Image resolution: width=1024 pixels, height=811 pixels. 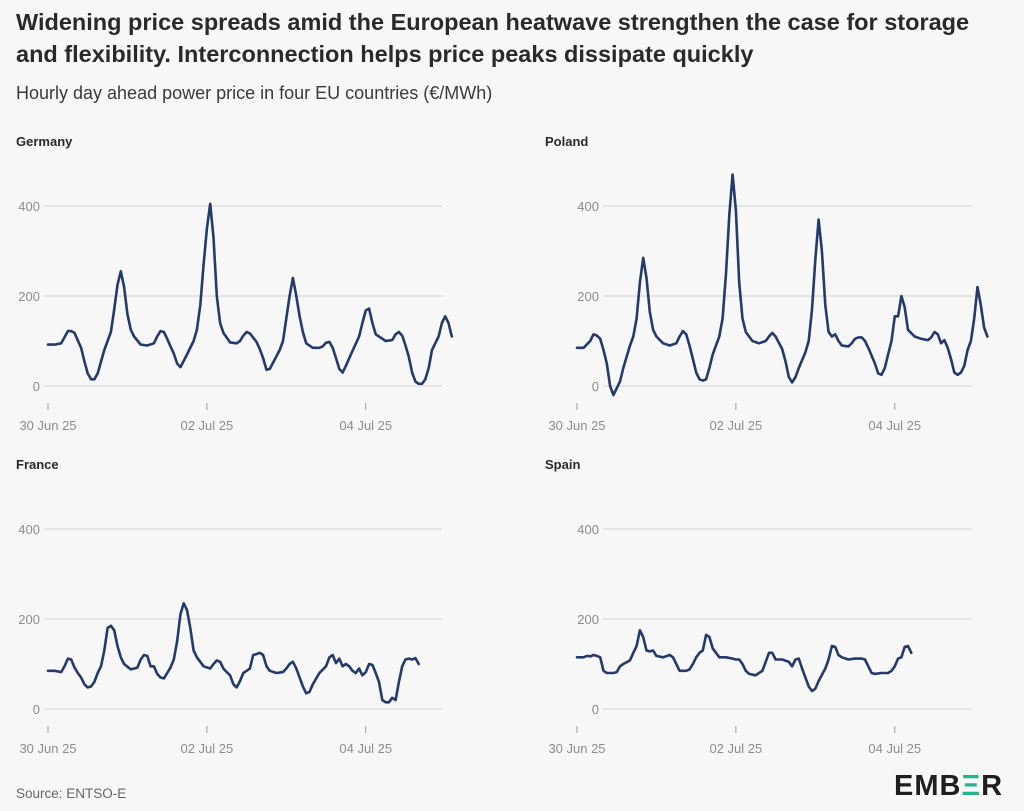 I want to click on poland-price-line, so click(x=782, y=285).